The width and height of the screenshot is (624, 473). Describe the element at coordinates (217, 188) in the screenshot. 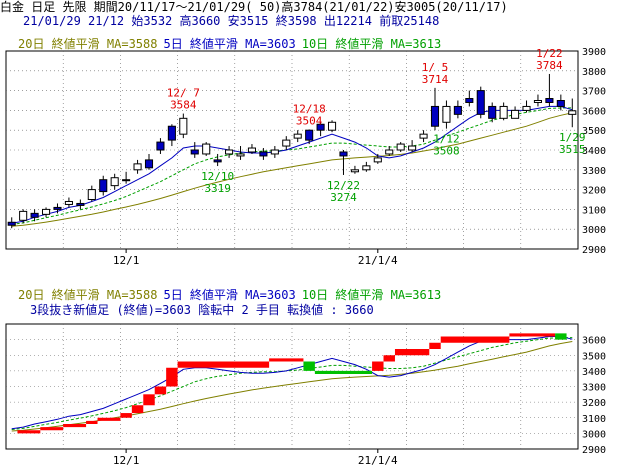

I see `trough-value-label: 3319` at that location.